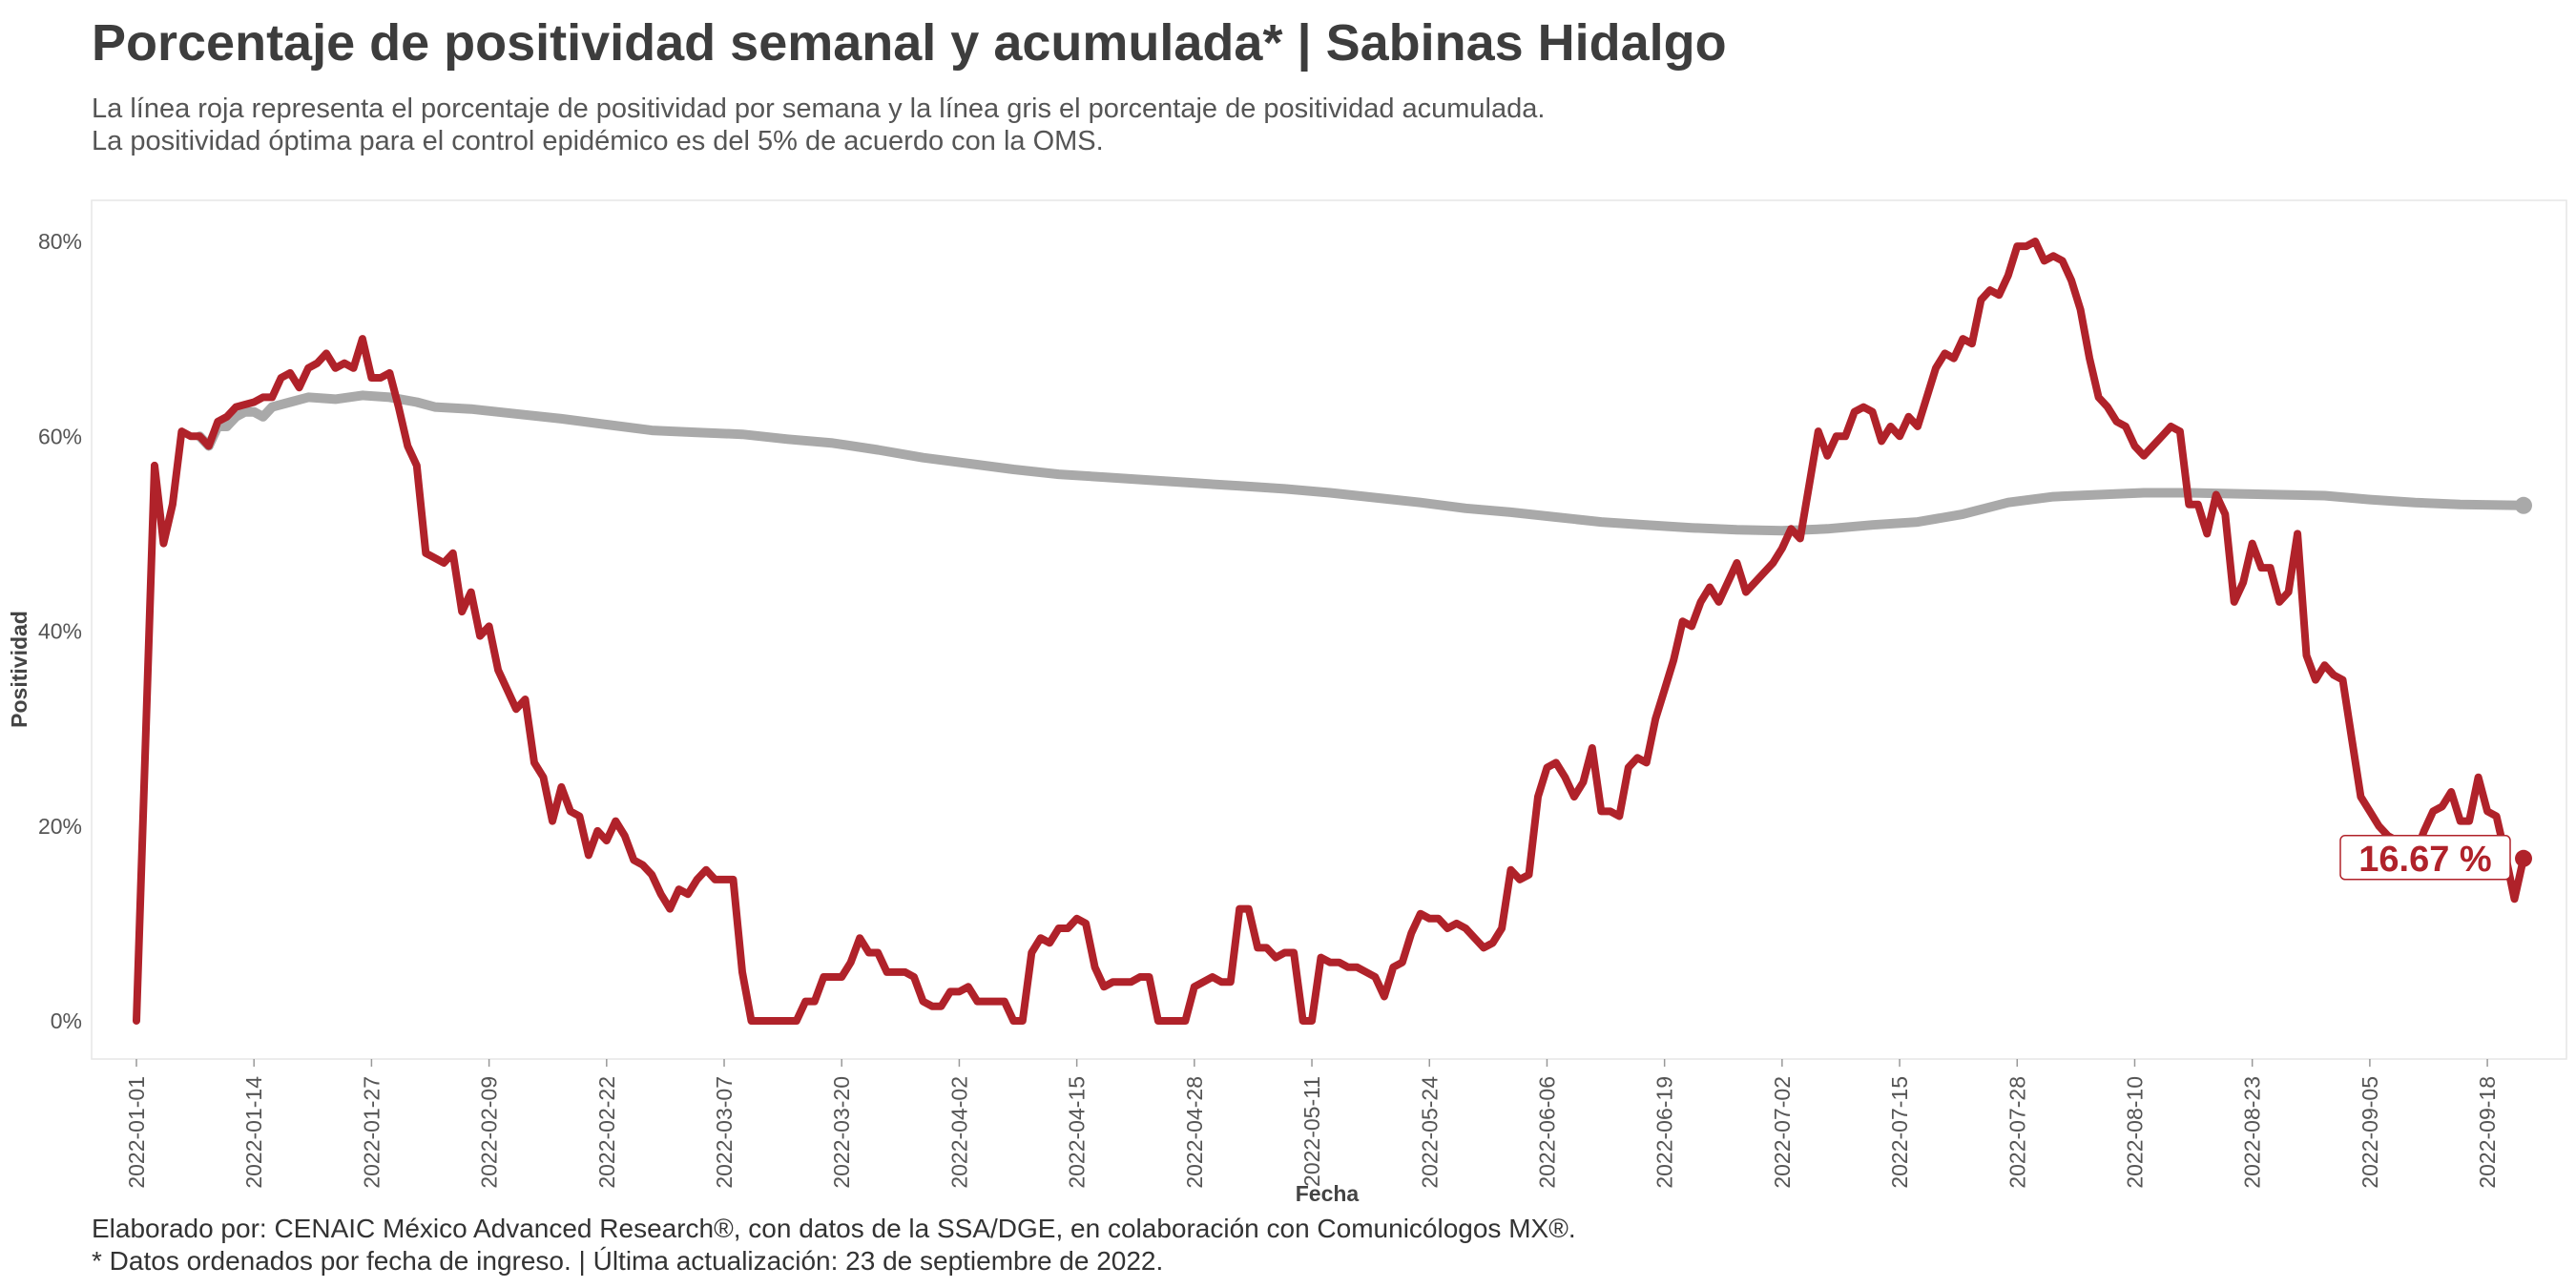 This screenshot has width=2576, height=1288. Describe the element at coordinates (253, 1132) in the screenshot. I see `x-tick-label: 2022-01-14` at that location.